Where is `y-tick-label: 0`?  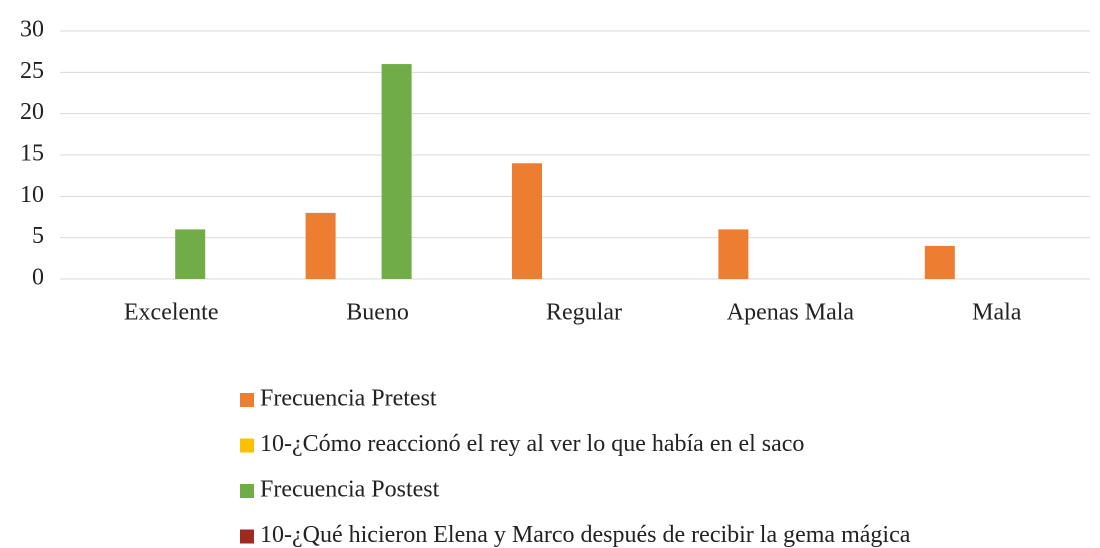
y-tick-label: 0 is located at coordinates (38, 278).